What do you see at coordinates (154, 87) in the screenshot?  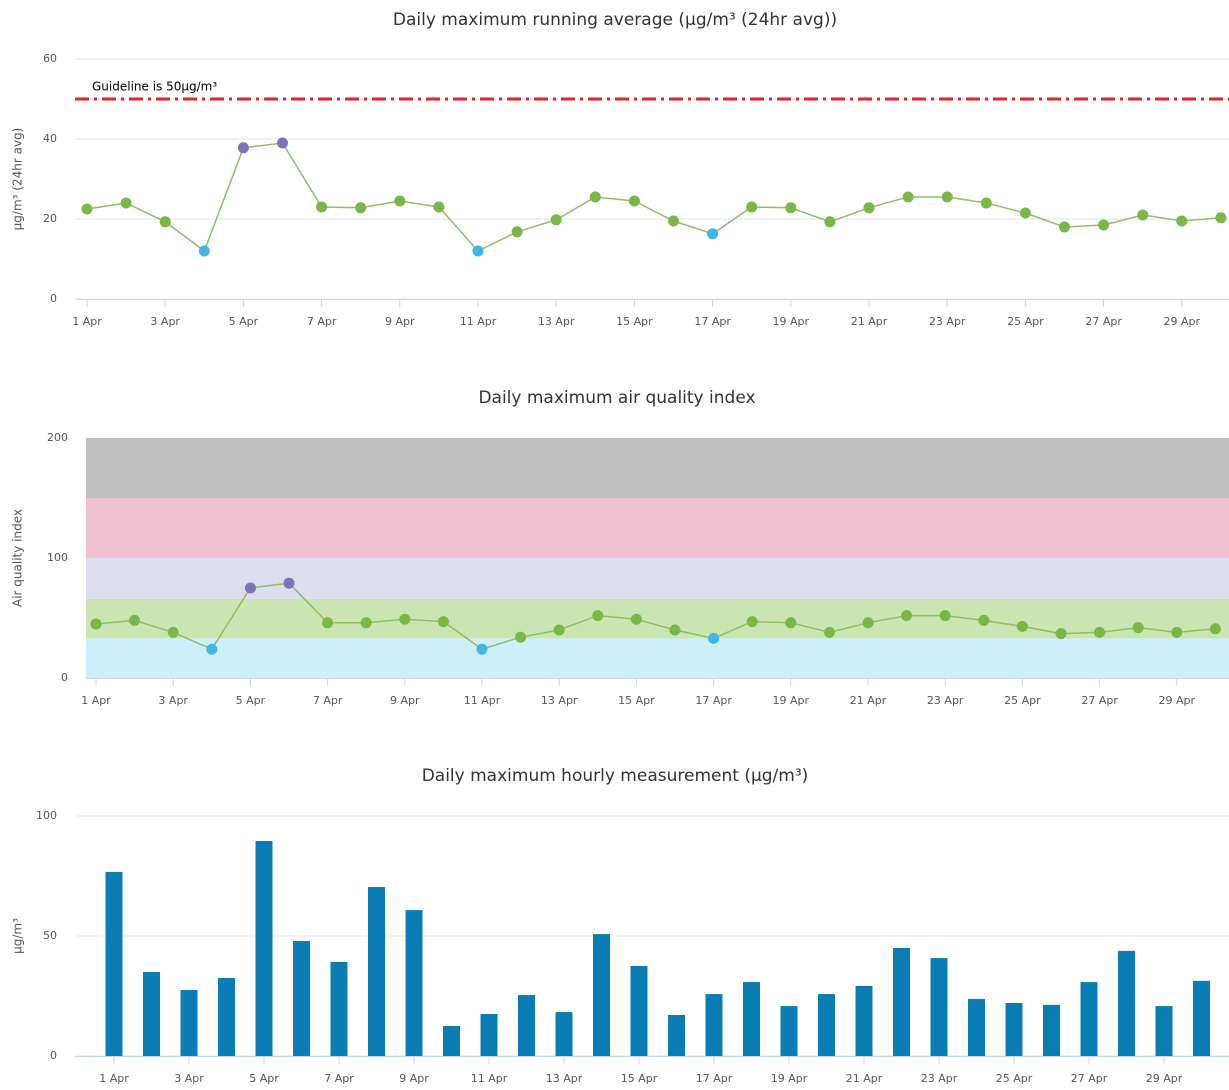 I see `reference-label: Guideline is 50µg/m³` at bounding box center [154, 87].